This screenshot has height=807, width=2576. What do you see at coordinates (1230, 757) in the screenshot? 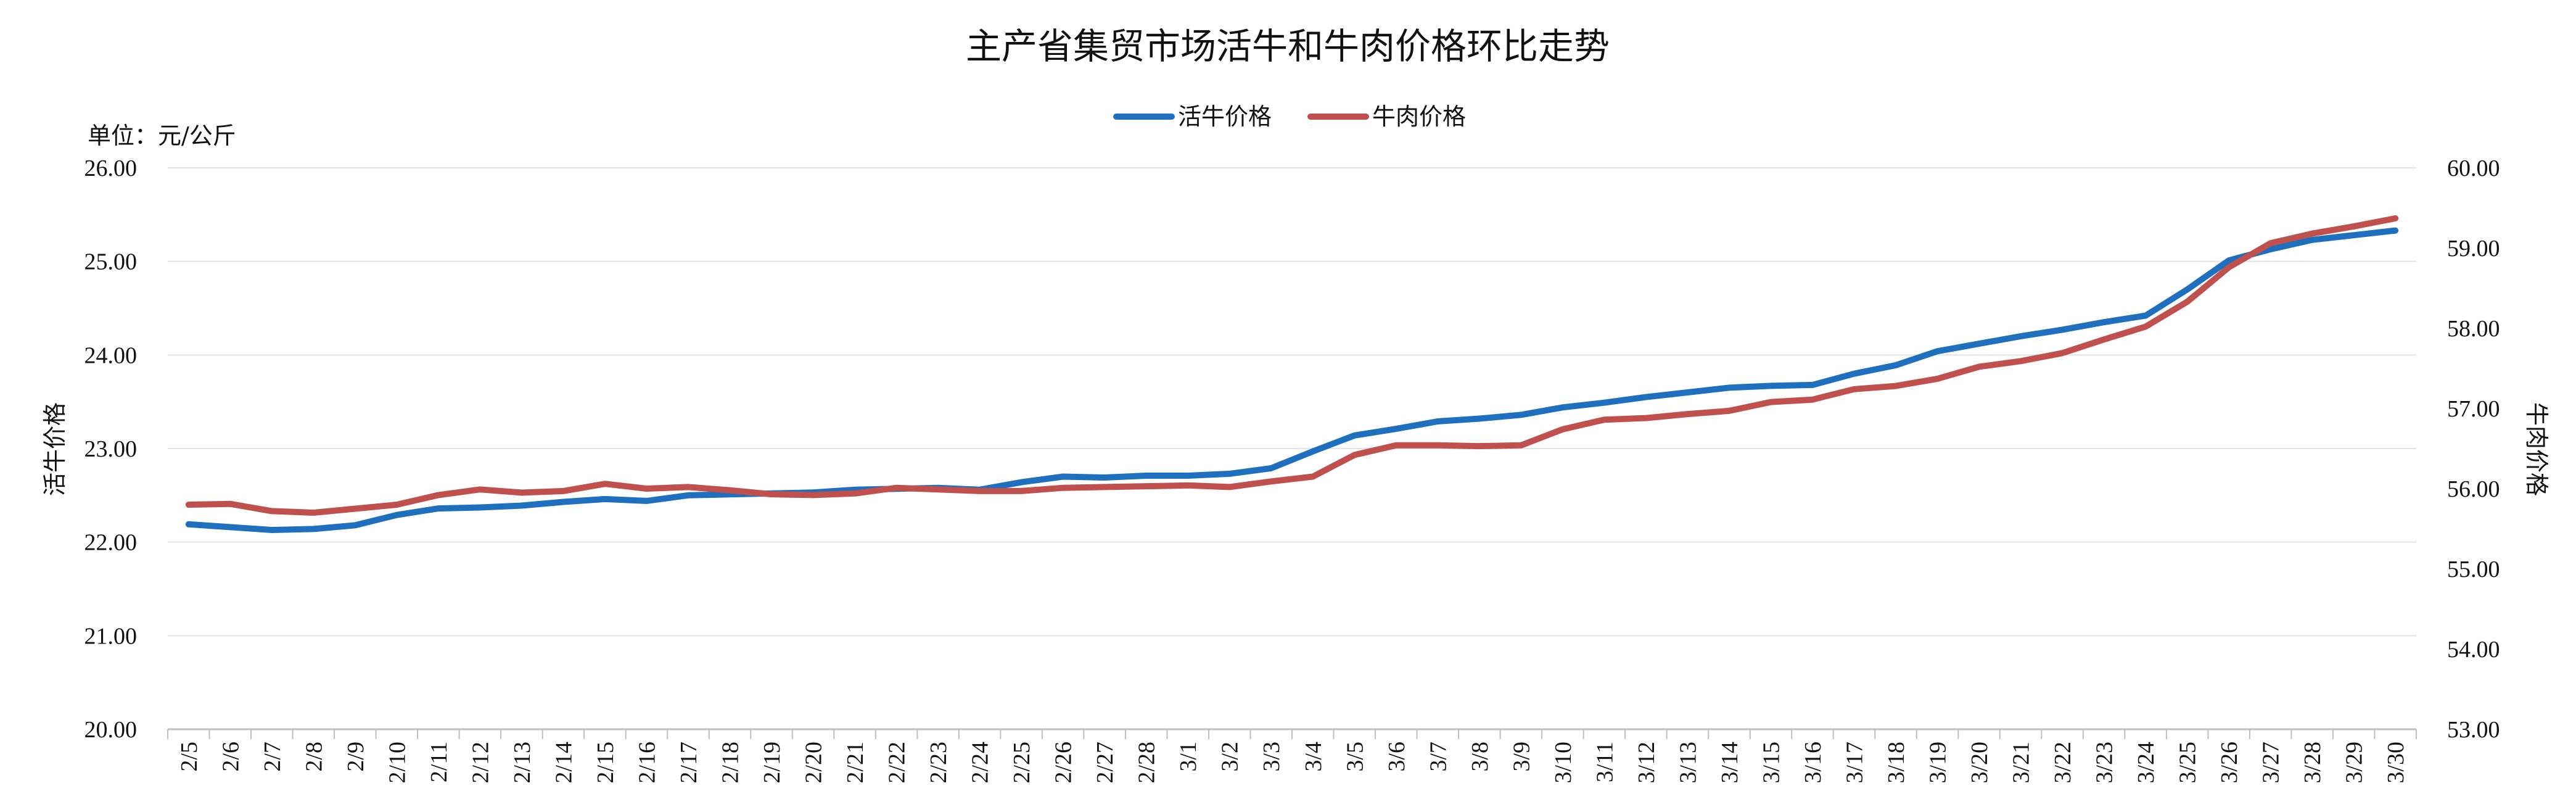
I see `x-tick-label: 3/2` at bounding box center [1230, 757].